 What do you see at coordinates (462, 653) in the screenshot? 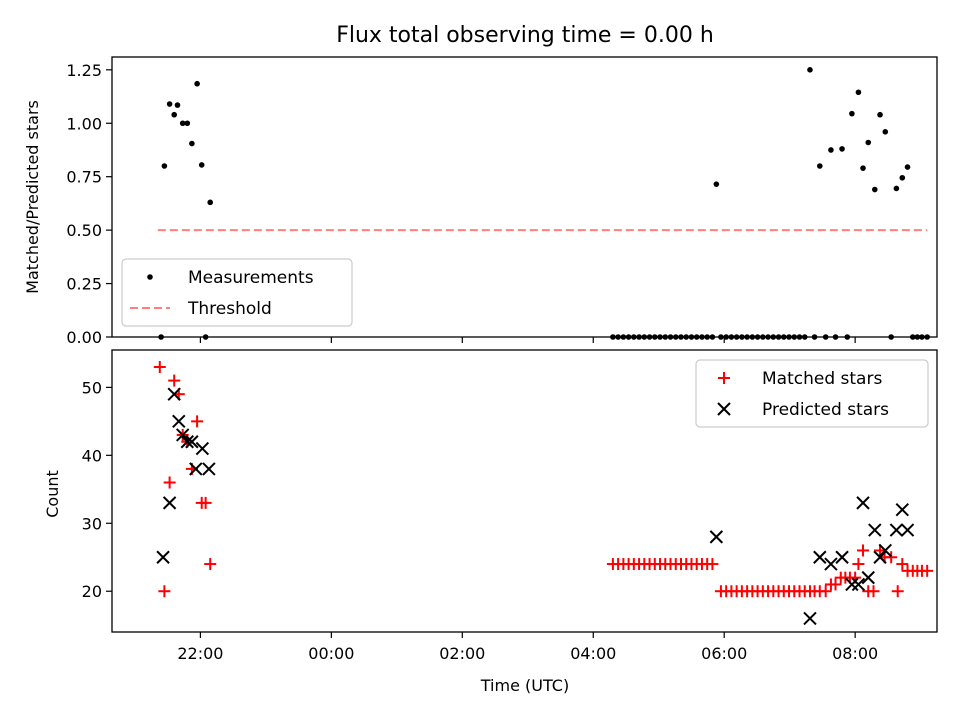
I see `x-tick-label: 02:00` at bounding box center [462, 653].